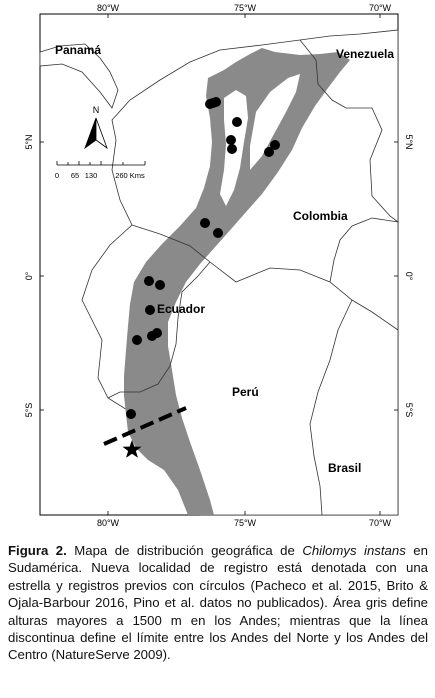 Image resolution: width=435 pixels, height=698 pixels. Describe the element at coordinates (265, 277) in the screenshot. I see `border-colombia-ecuador-peru` at that location.